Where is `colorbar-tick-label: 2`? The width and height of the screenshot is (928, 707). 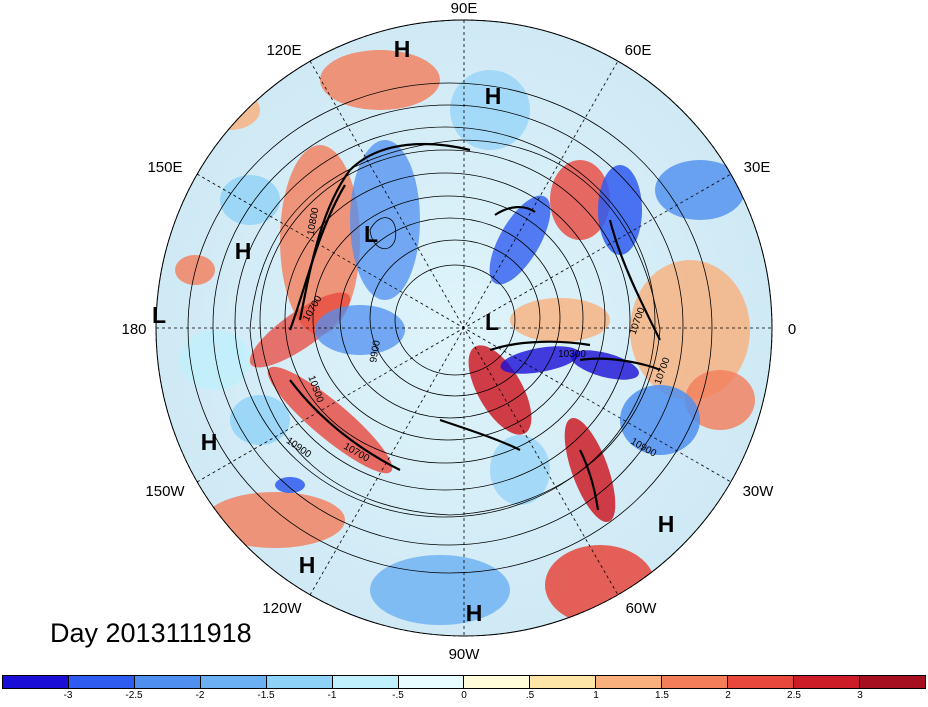
colorbar-tick-label: 2 is located at coordinates (728, 695).